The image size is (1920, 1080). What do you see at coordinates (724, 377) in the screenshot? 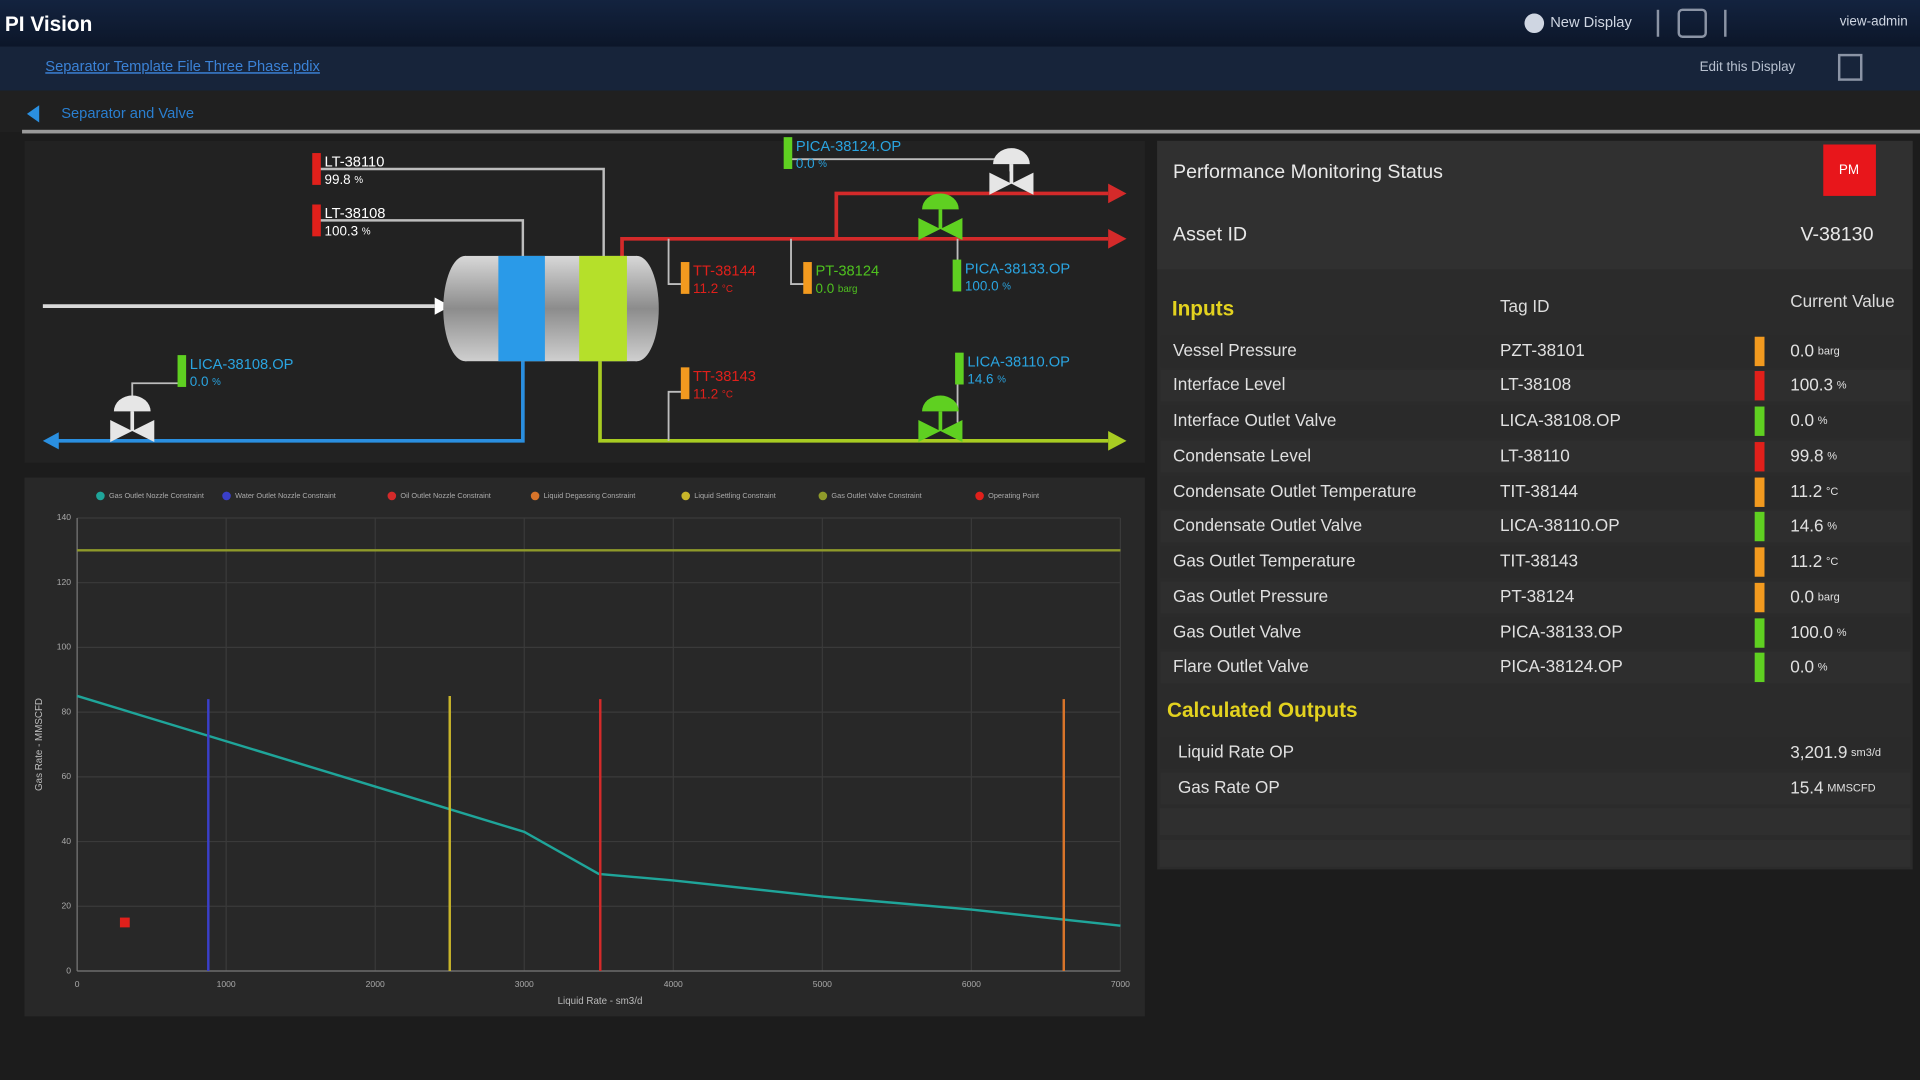
I see `tag-name: TT-38143` at bounding box center [724, 377].